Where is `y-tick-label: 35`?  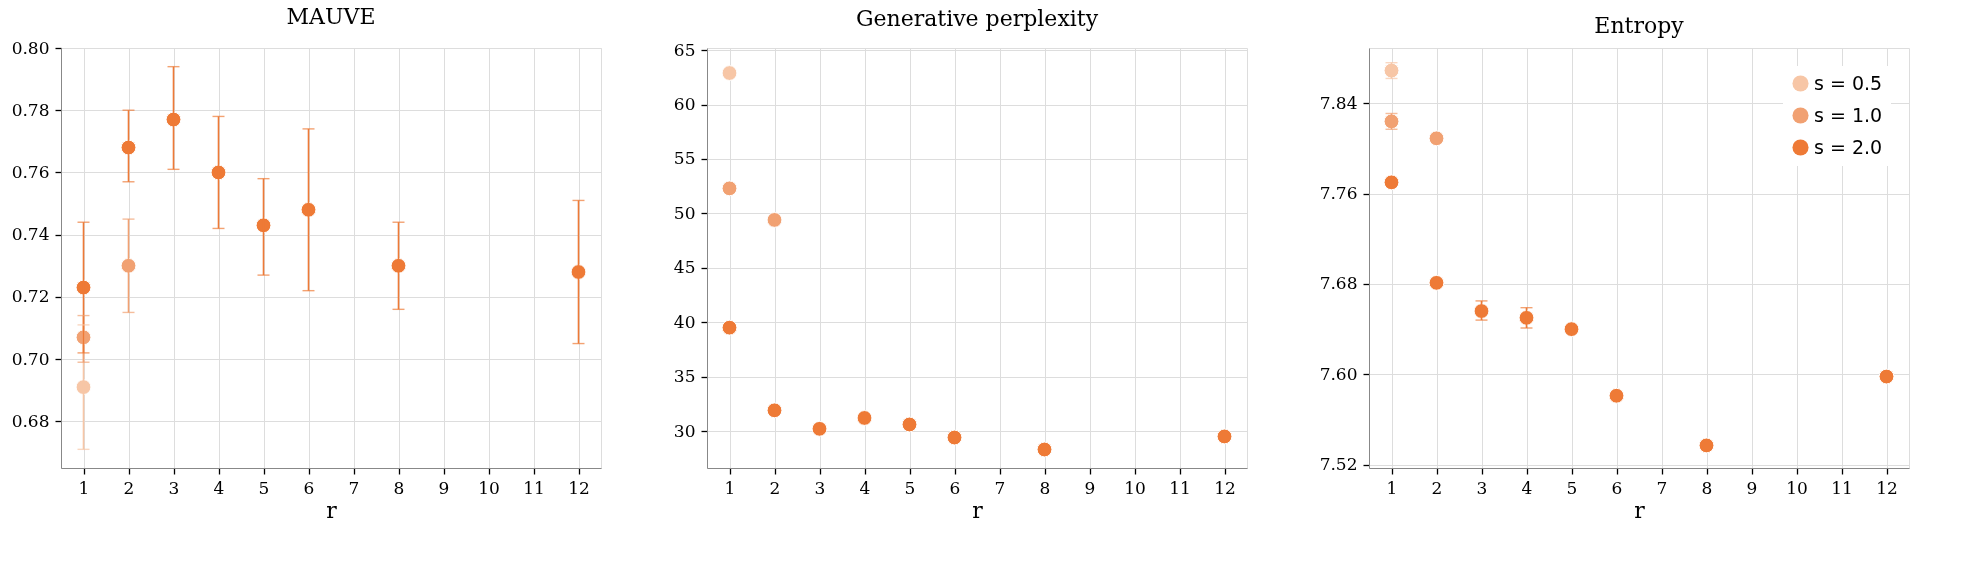 y-tick-label: 35 is located at coordinates (684, 376).